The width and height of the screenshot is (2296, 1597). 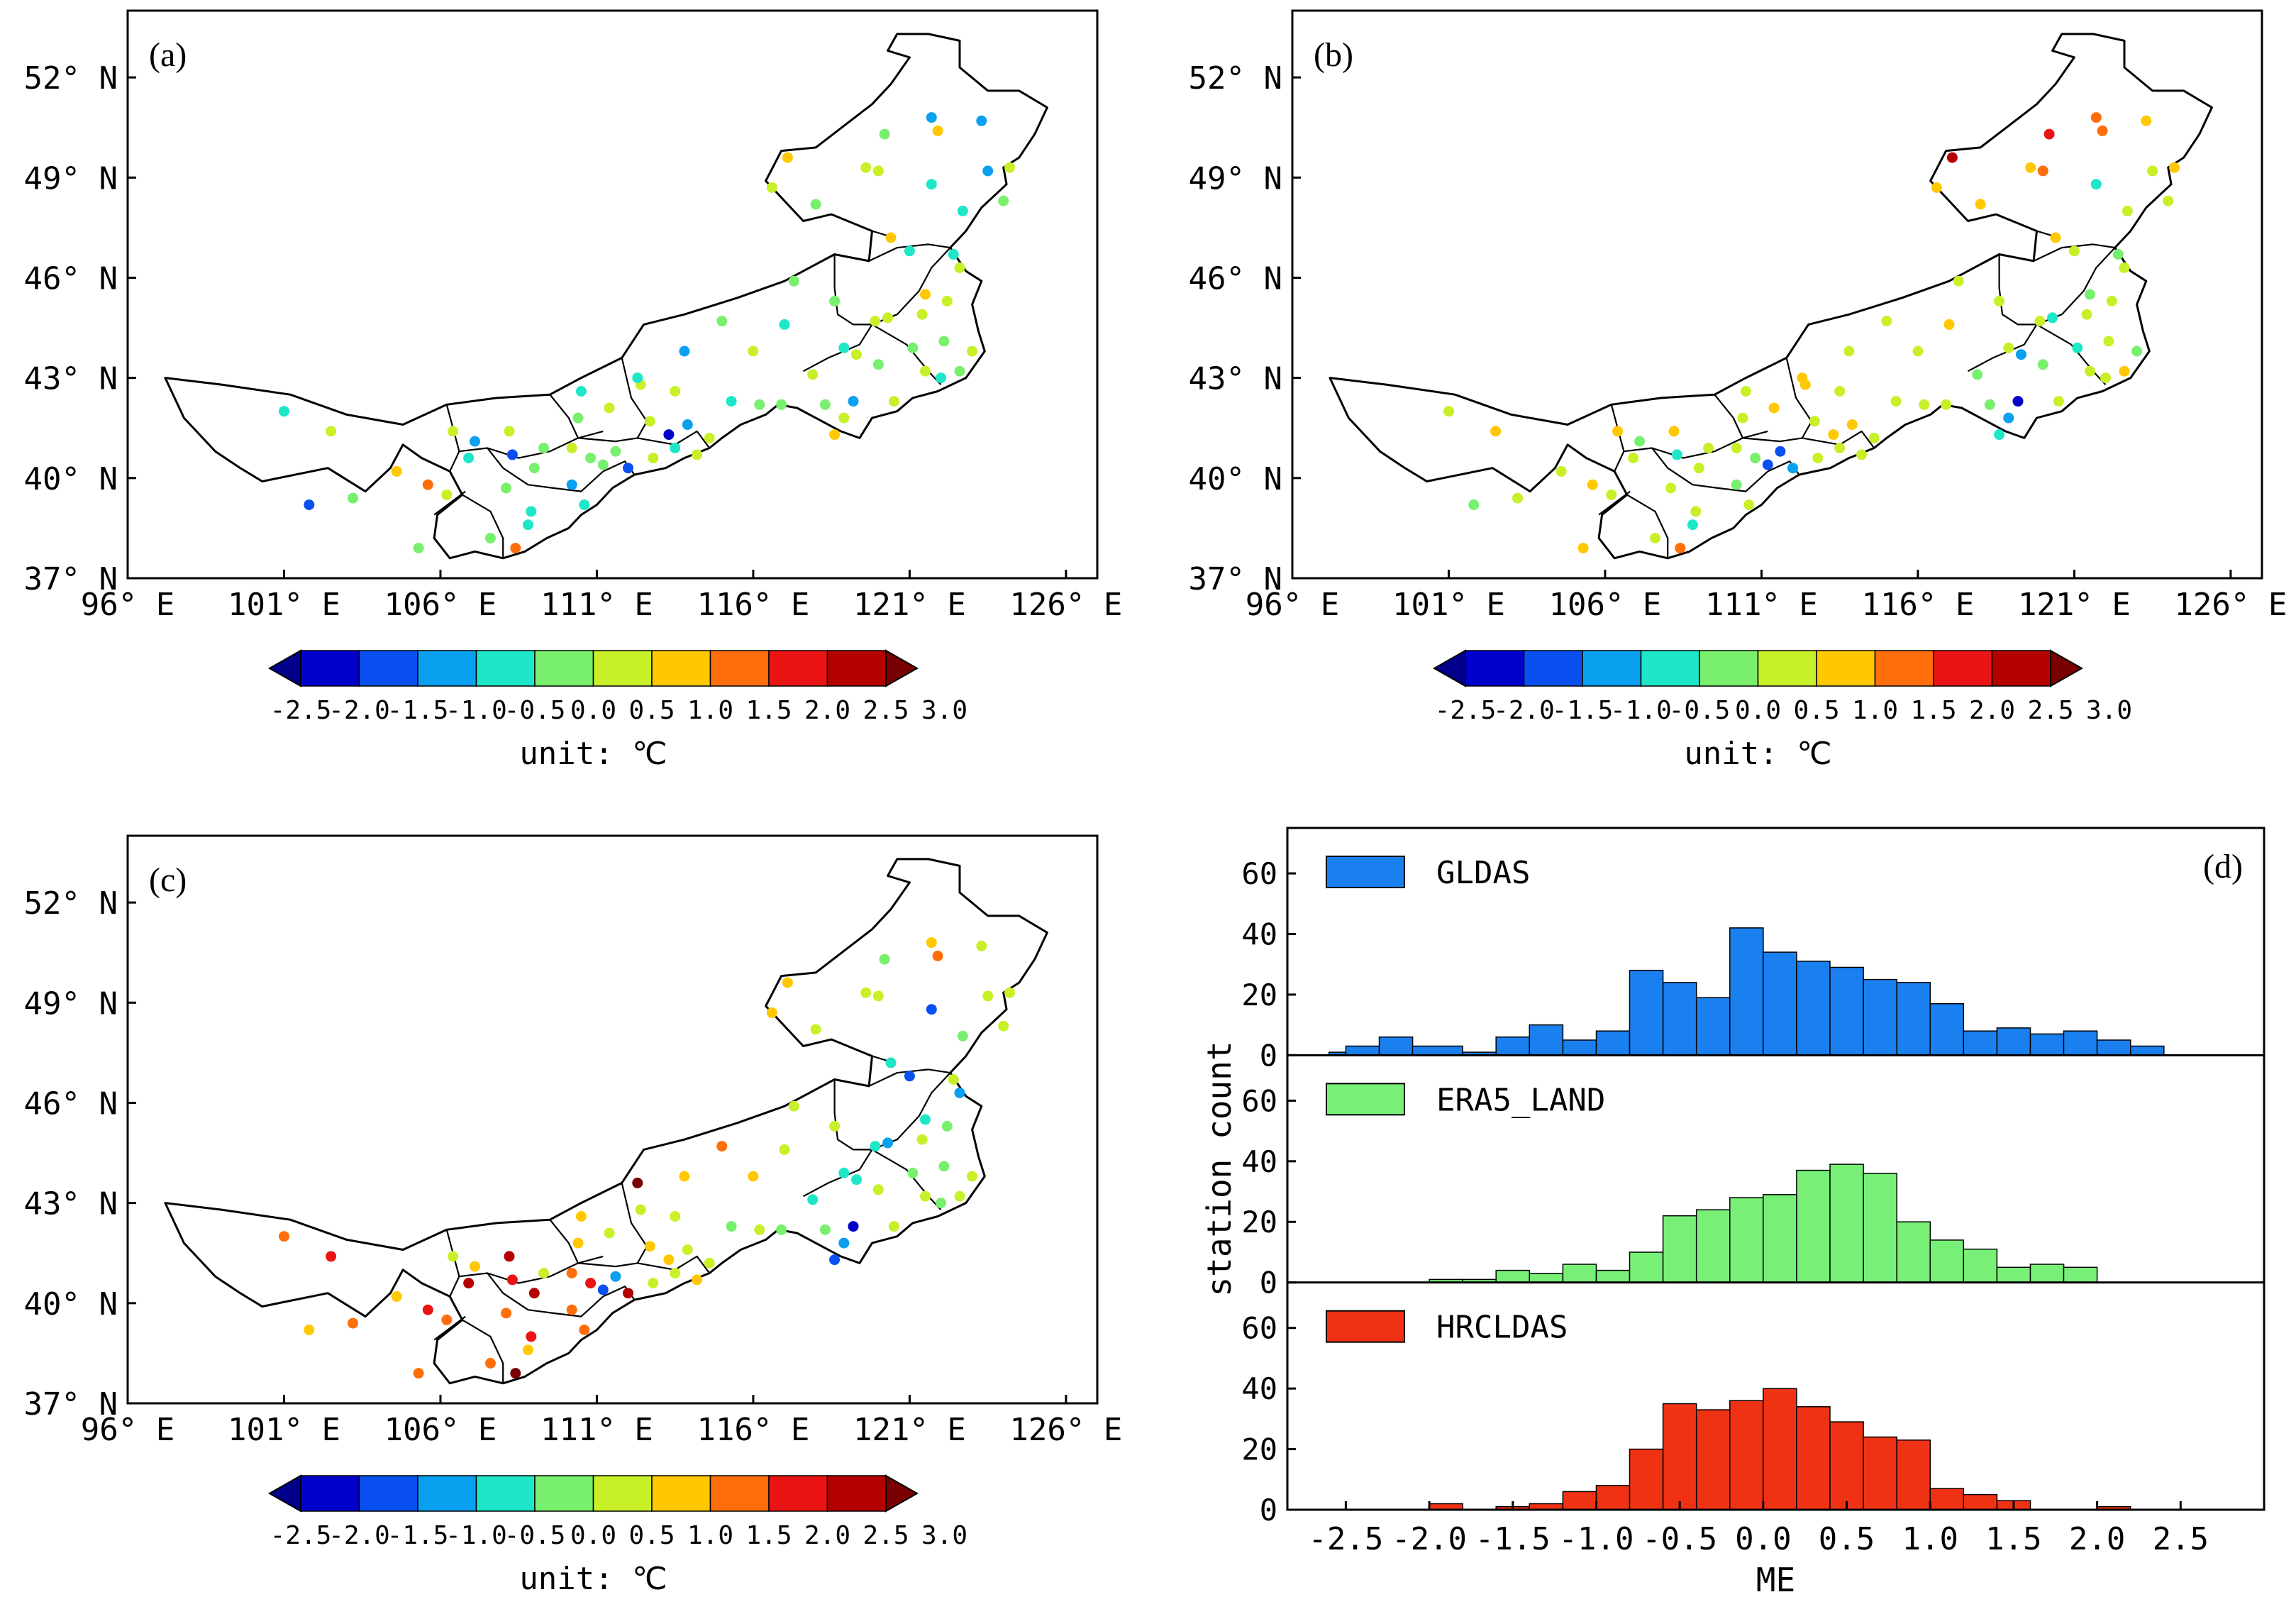 What do you see at coordinates (1235, 579) in the screenshot?
I see `y-tick-label: 37° N` at bounding box center [1235, 579].